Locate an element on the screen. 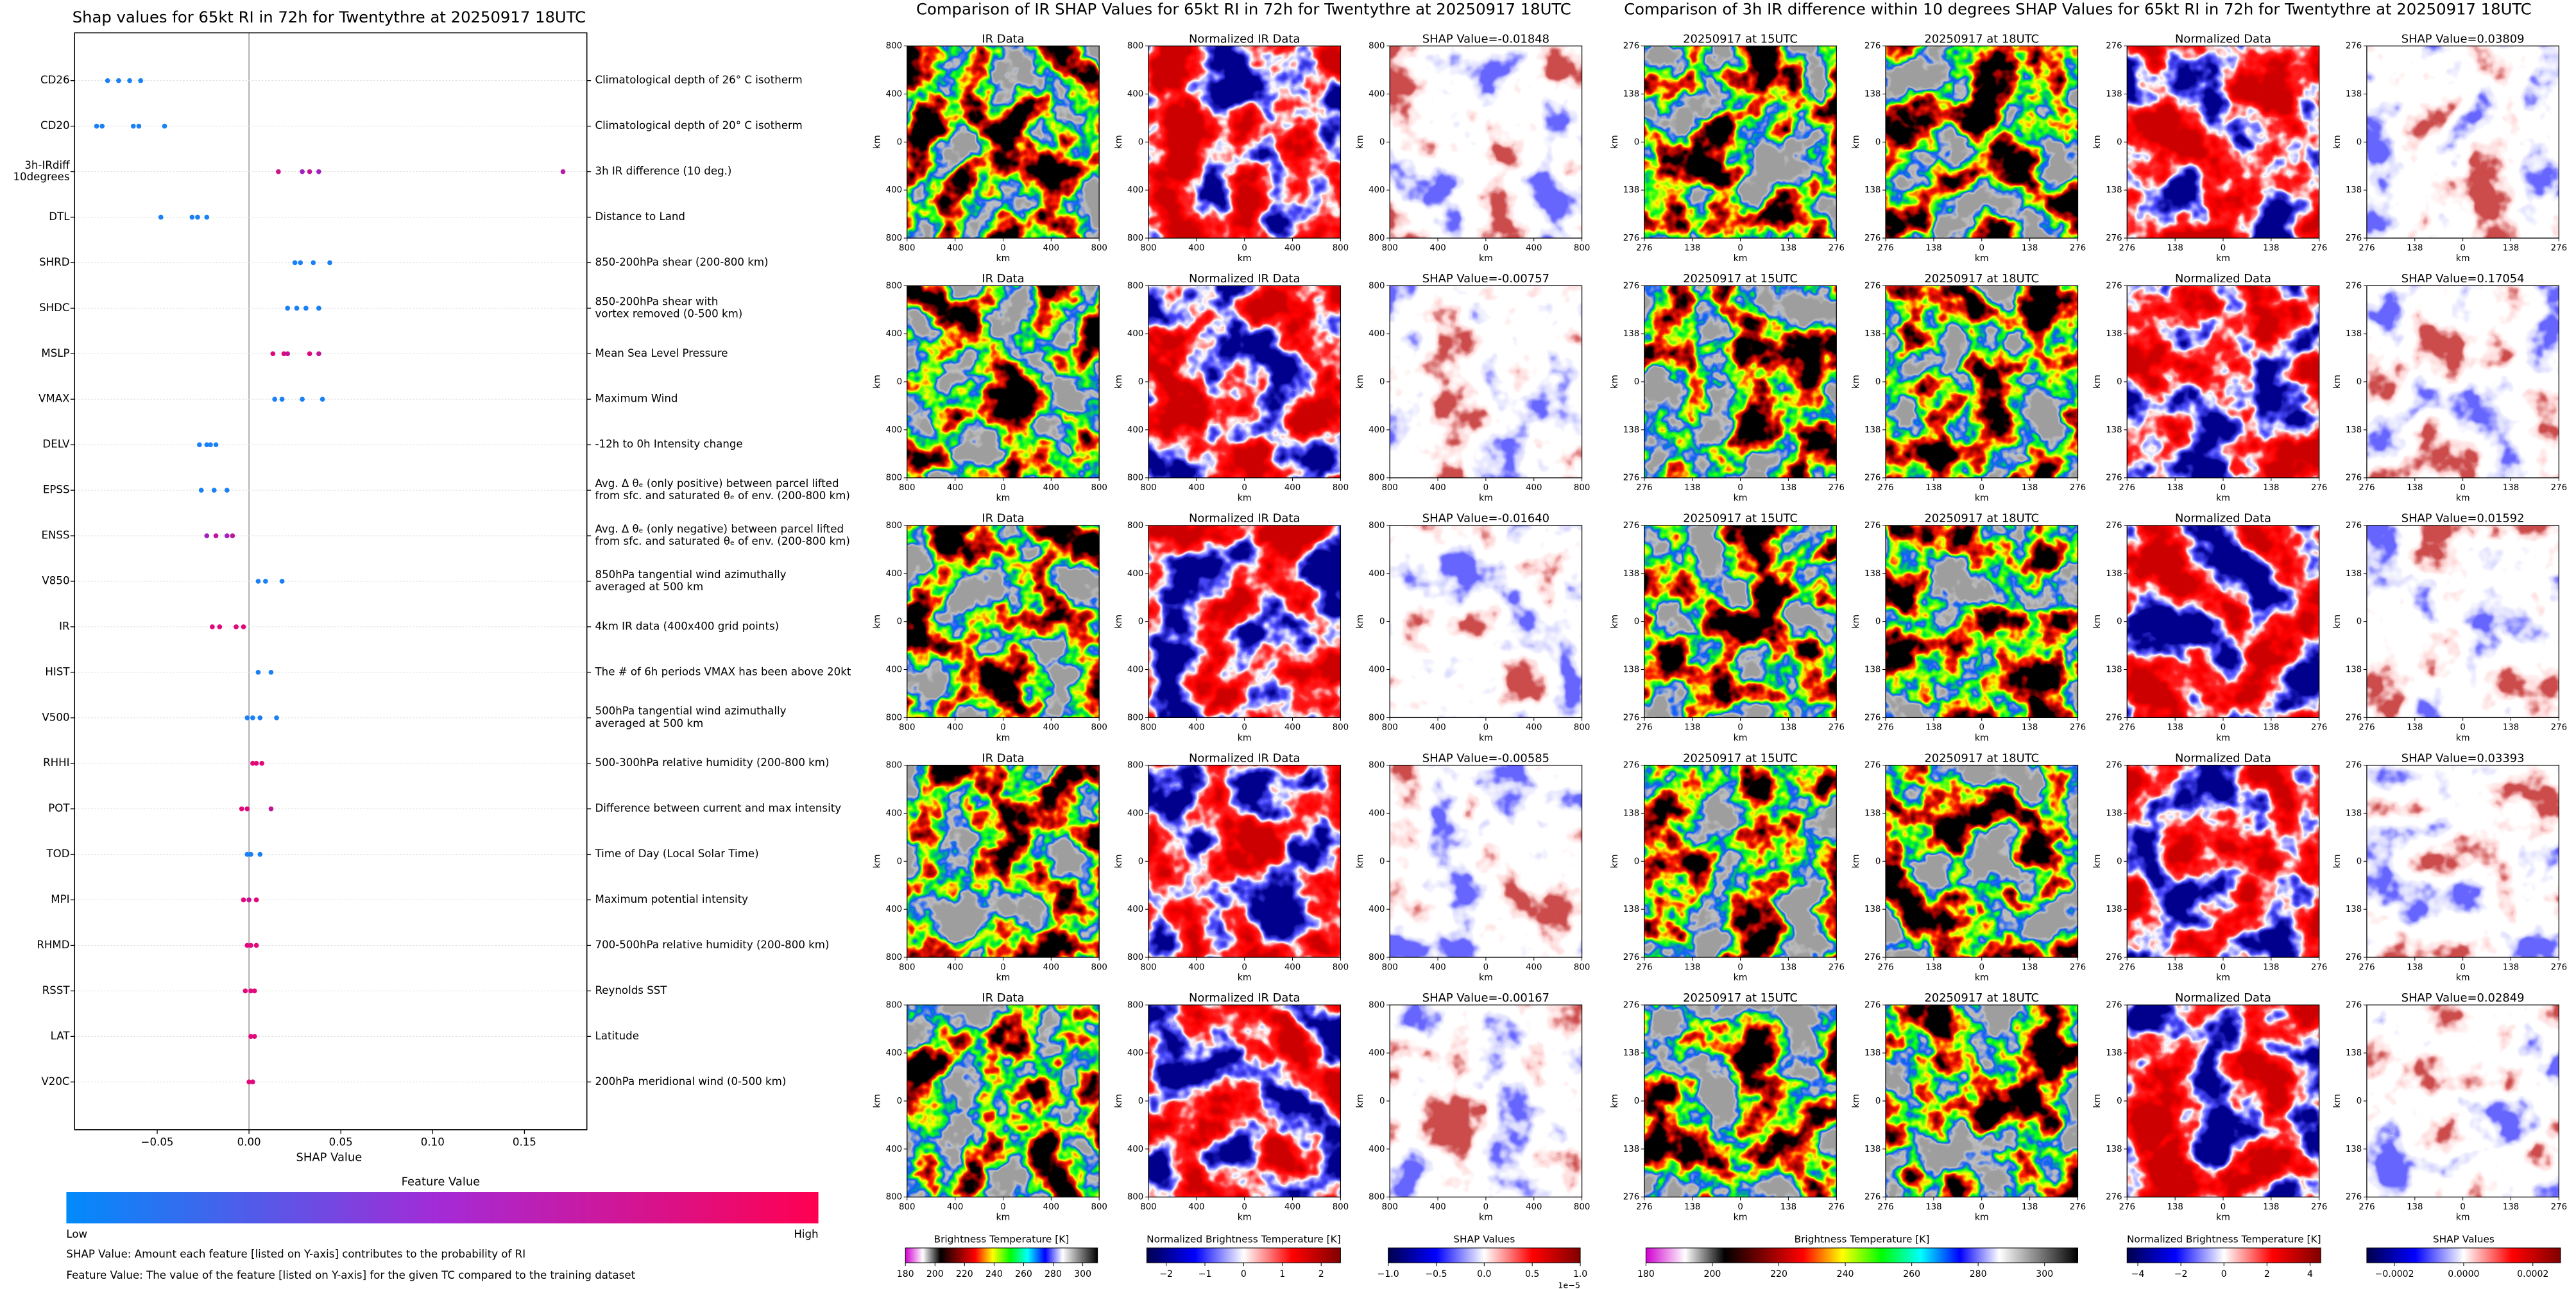 The height and width of the screenshot is (1289, 2576). colorbar is located at coordinates (2223, 1255).